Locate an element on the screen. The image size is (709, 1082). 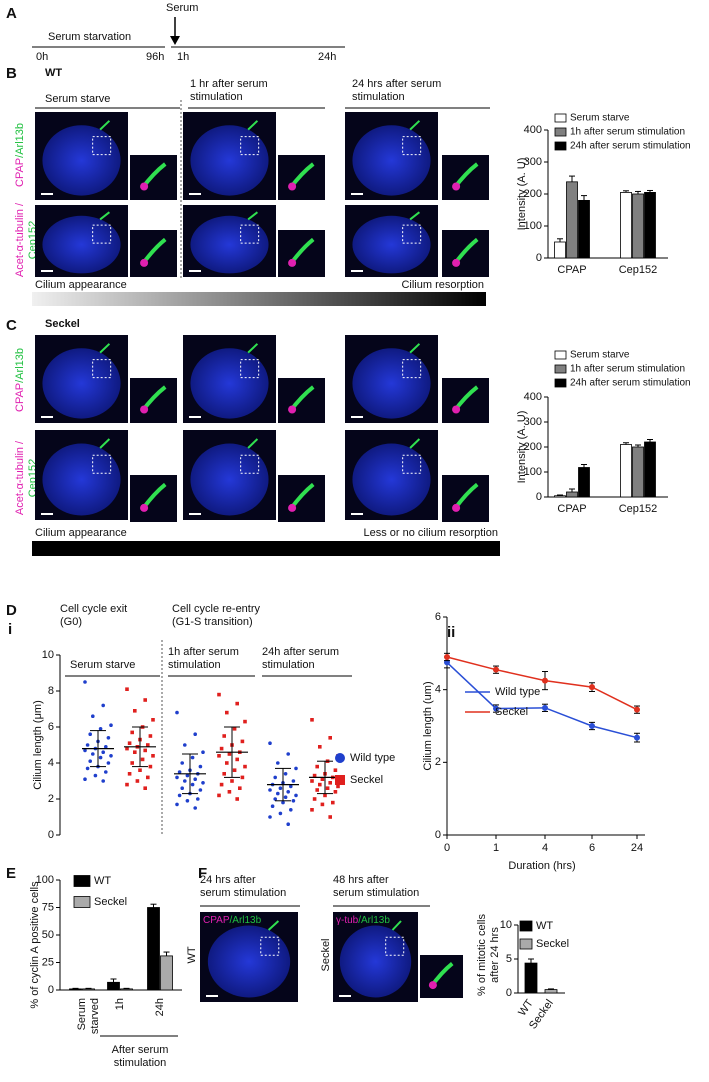
serum-label: Serum is located at coordinates (182, 8).